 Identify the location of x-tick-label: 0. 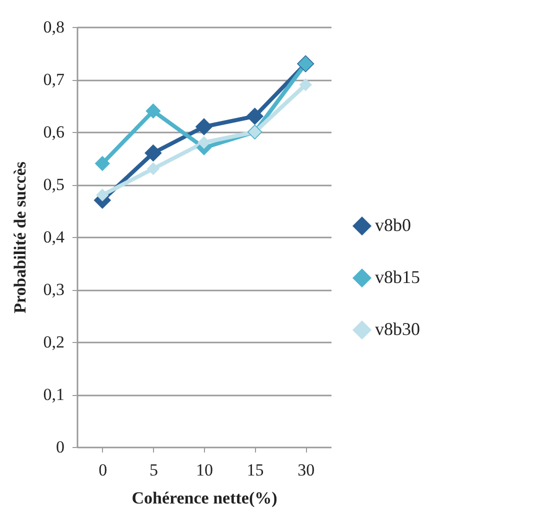
(103, 470).